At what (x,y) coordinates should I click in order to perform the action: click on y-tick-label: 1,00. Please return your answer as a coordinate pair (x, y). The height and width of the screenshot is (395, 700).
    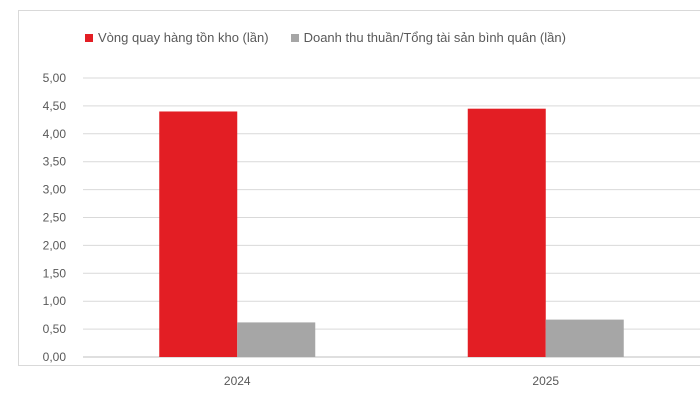
    Looking at the image, I should click on (55, 301).